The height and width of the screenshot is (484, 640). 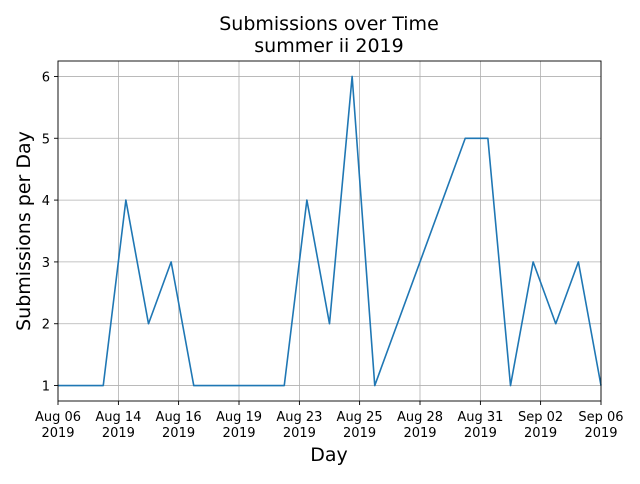 I want to click on x-tick-label: Aug 23, so click(x=299, y=417).